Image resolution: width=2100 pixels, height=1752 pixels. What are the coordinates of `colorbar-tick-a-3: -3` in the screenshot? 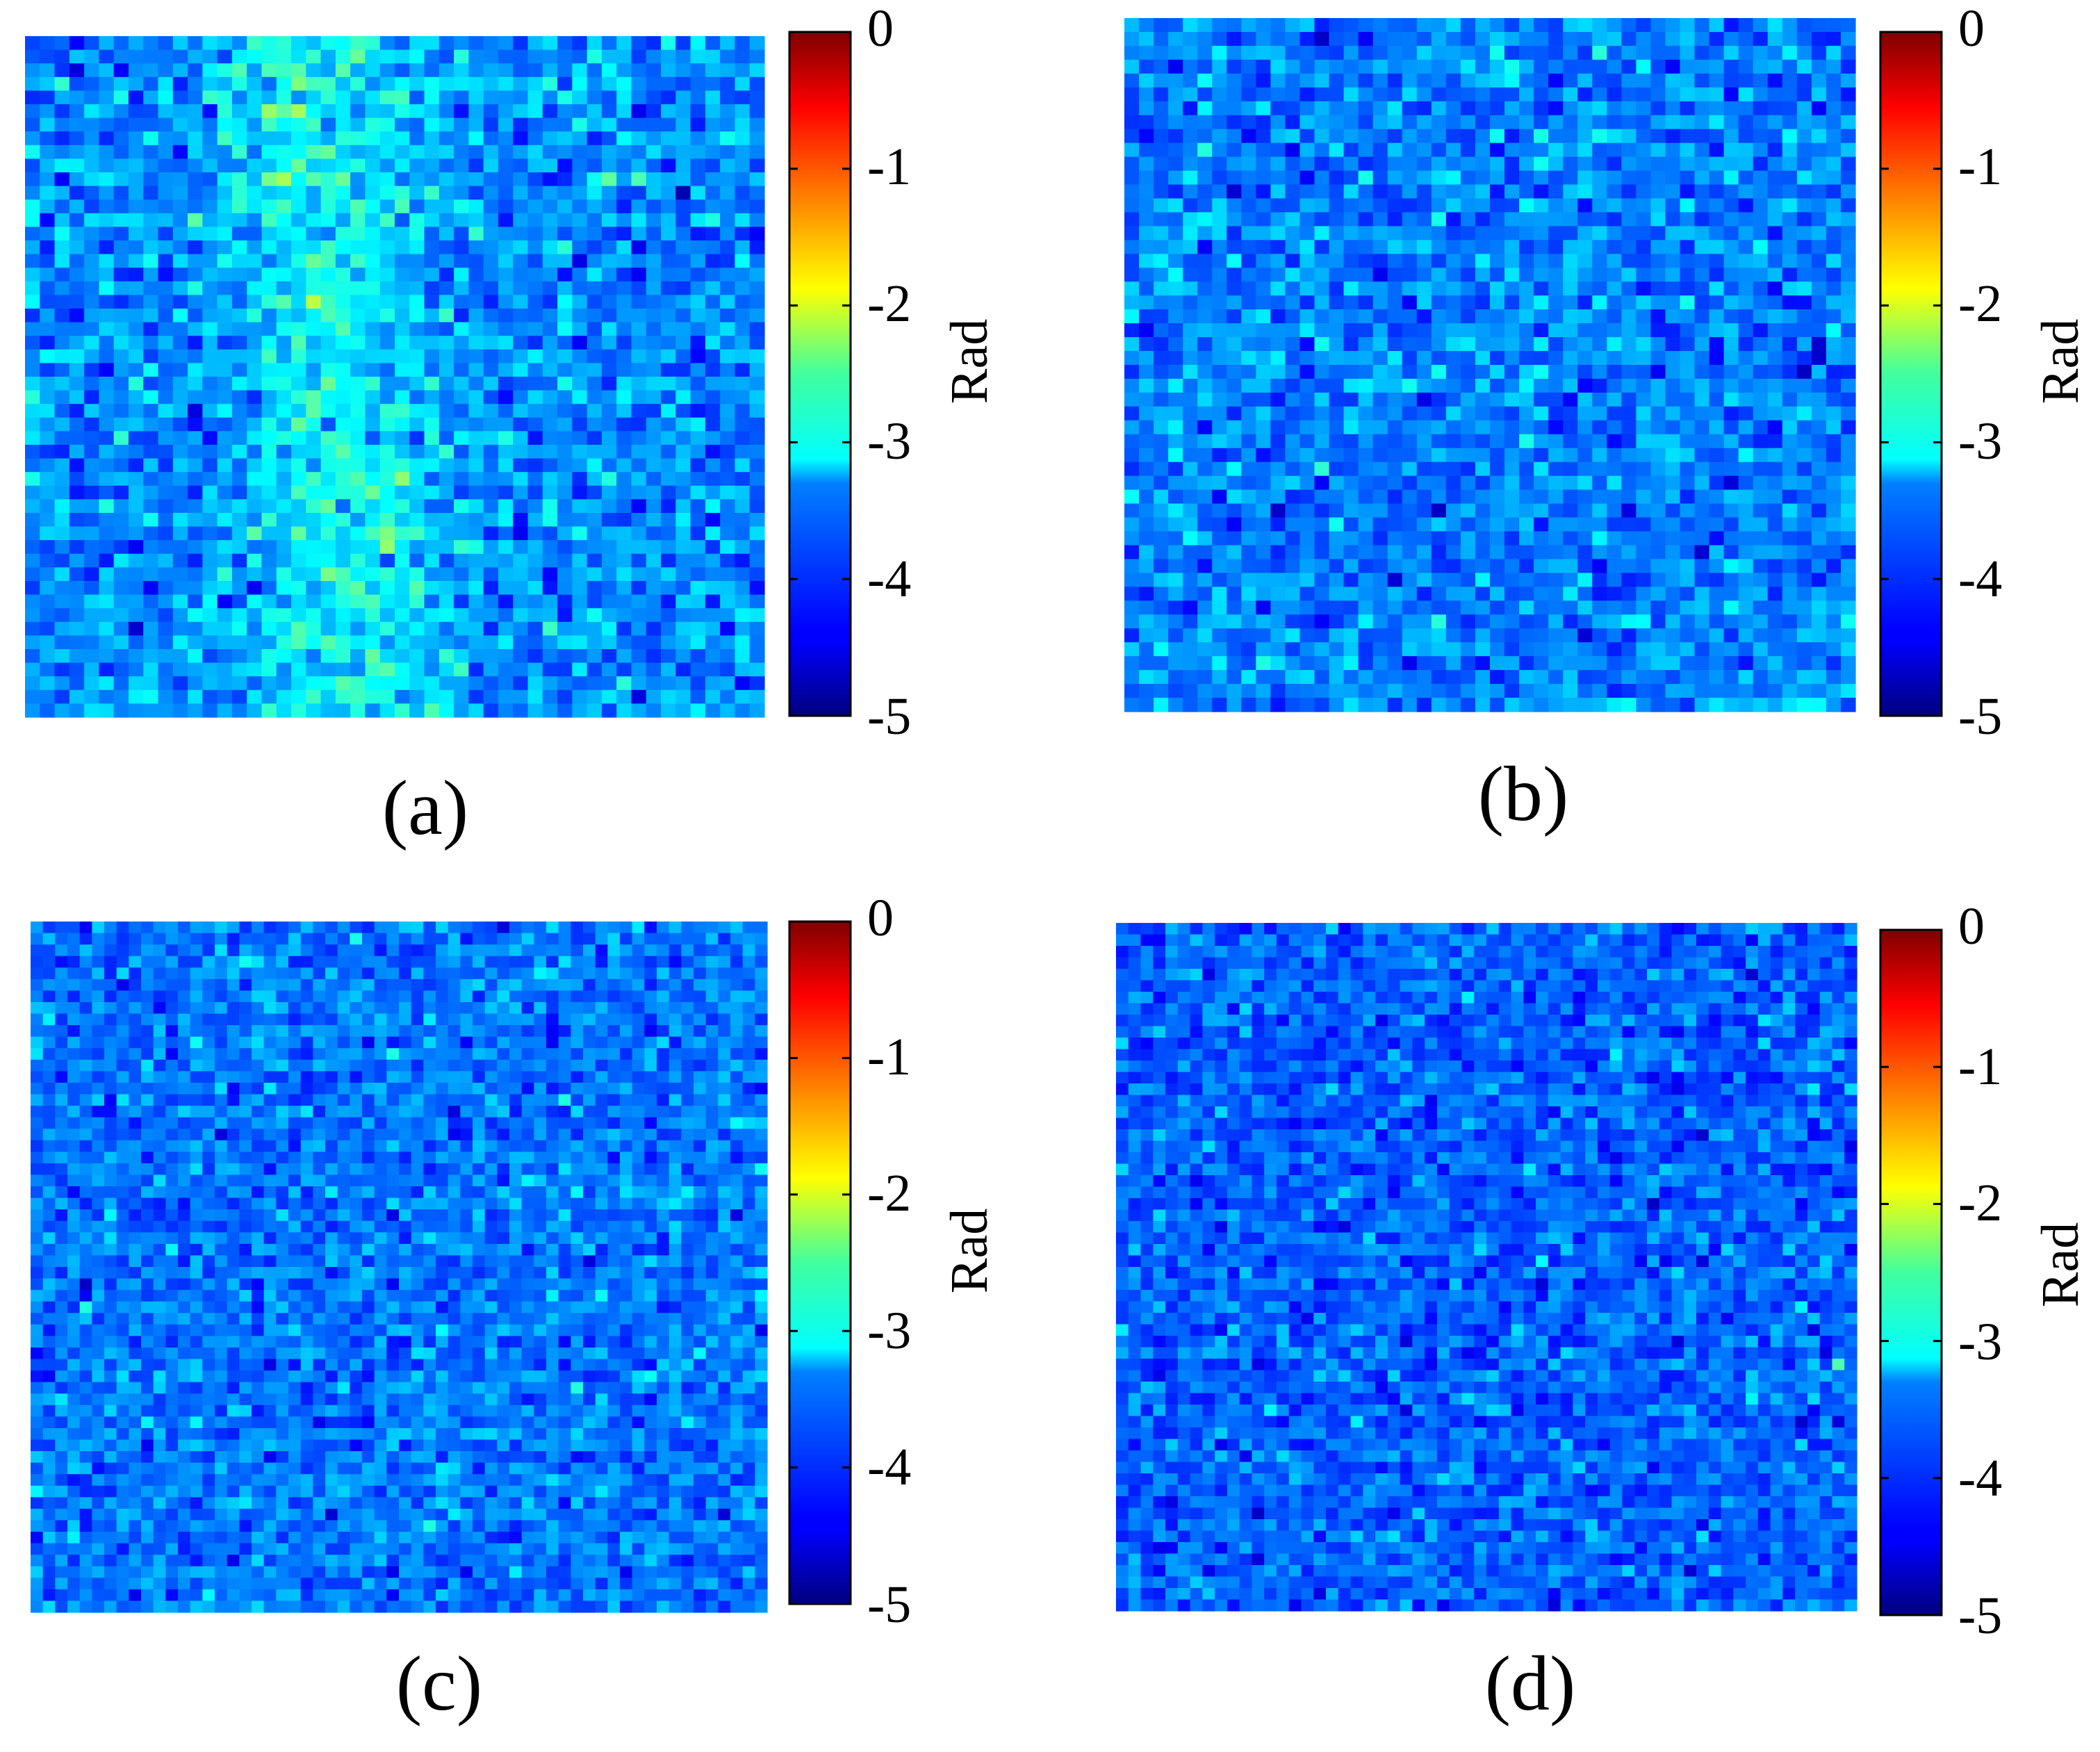 It's located at (889, 441).